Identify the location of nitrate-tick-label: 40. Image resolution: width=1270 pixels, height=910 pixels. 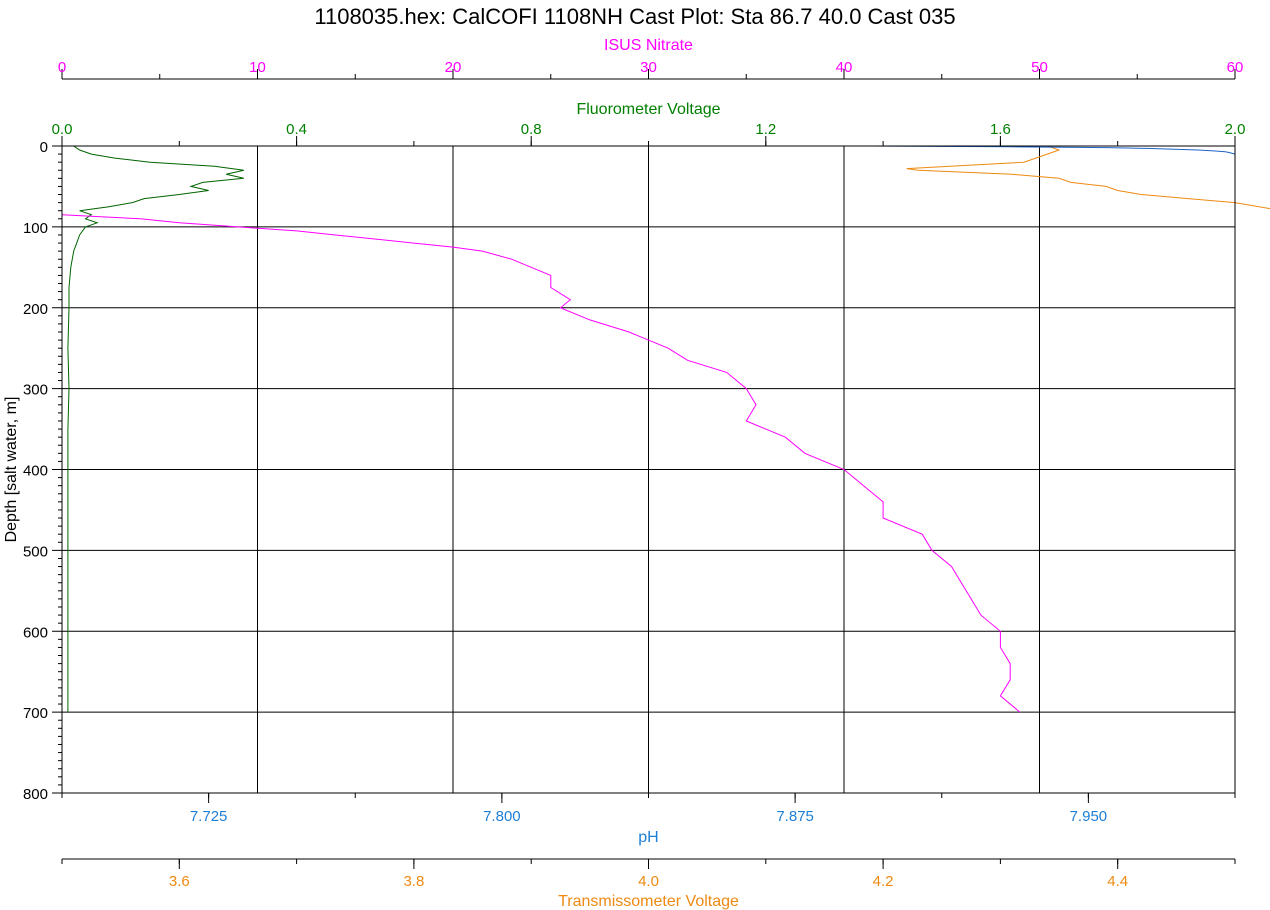
(844, 67).